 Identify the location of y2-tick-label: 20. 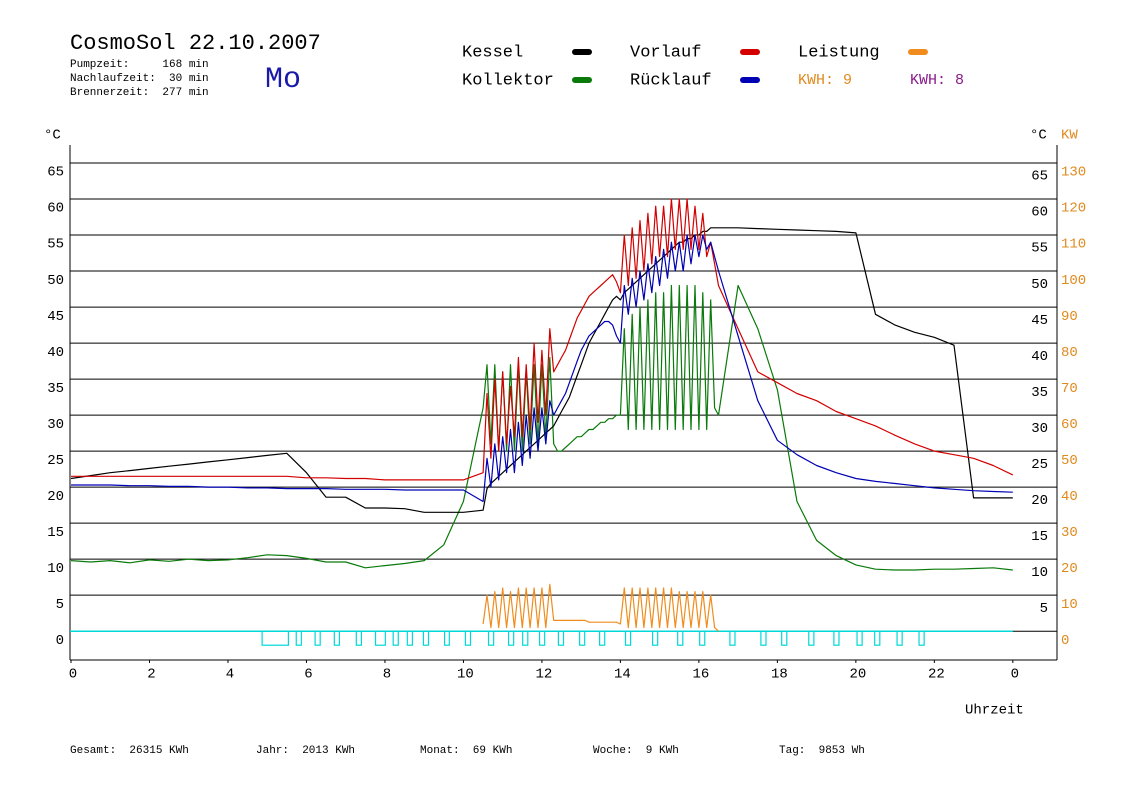
(1069, 569).